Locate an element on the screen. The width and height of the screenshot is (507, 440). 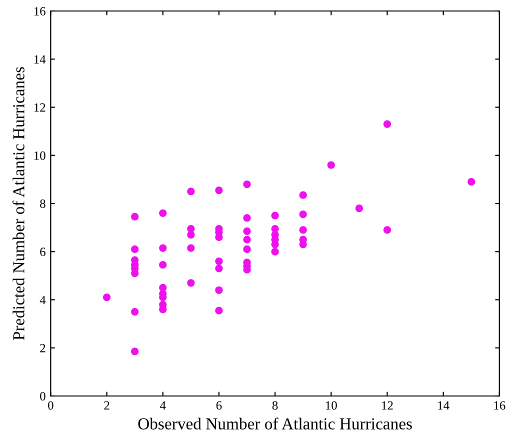
x-tick-label: 14 is located at coordinates (444, 405).